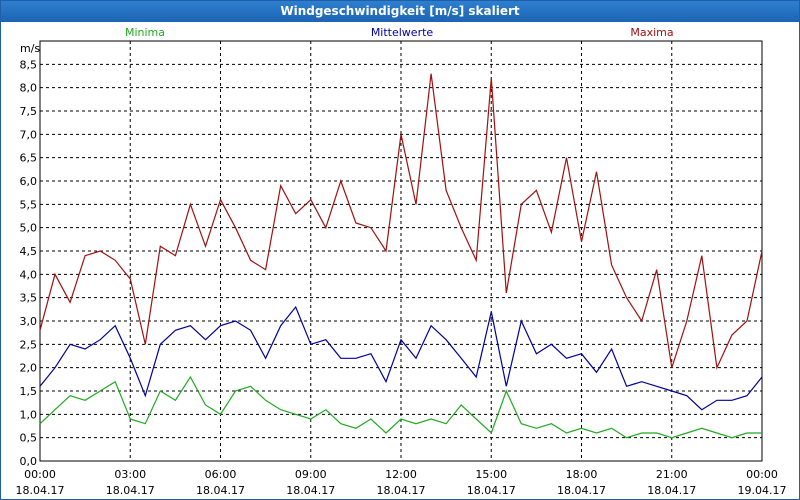  What do you see at coordinates (29, 251) in the screenshot?
I see `y-tick-label: 4,5` at bounding box center [29, 251].